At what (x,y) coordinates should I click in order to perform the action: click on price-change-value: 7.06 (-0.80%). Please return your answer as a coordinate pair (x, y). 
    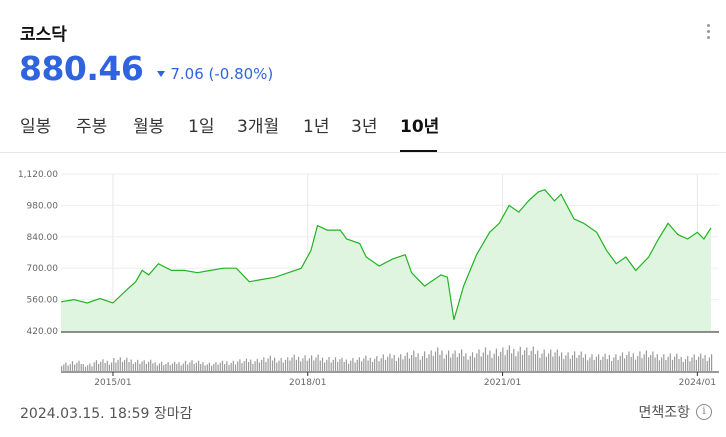
    Looking at the image, I should click on (222, 74).